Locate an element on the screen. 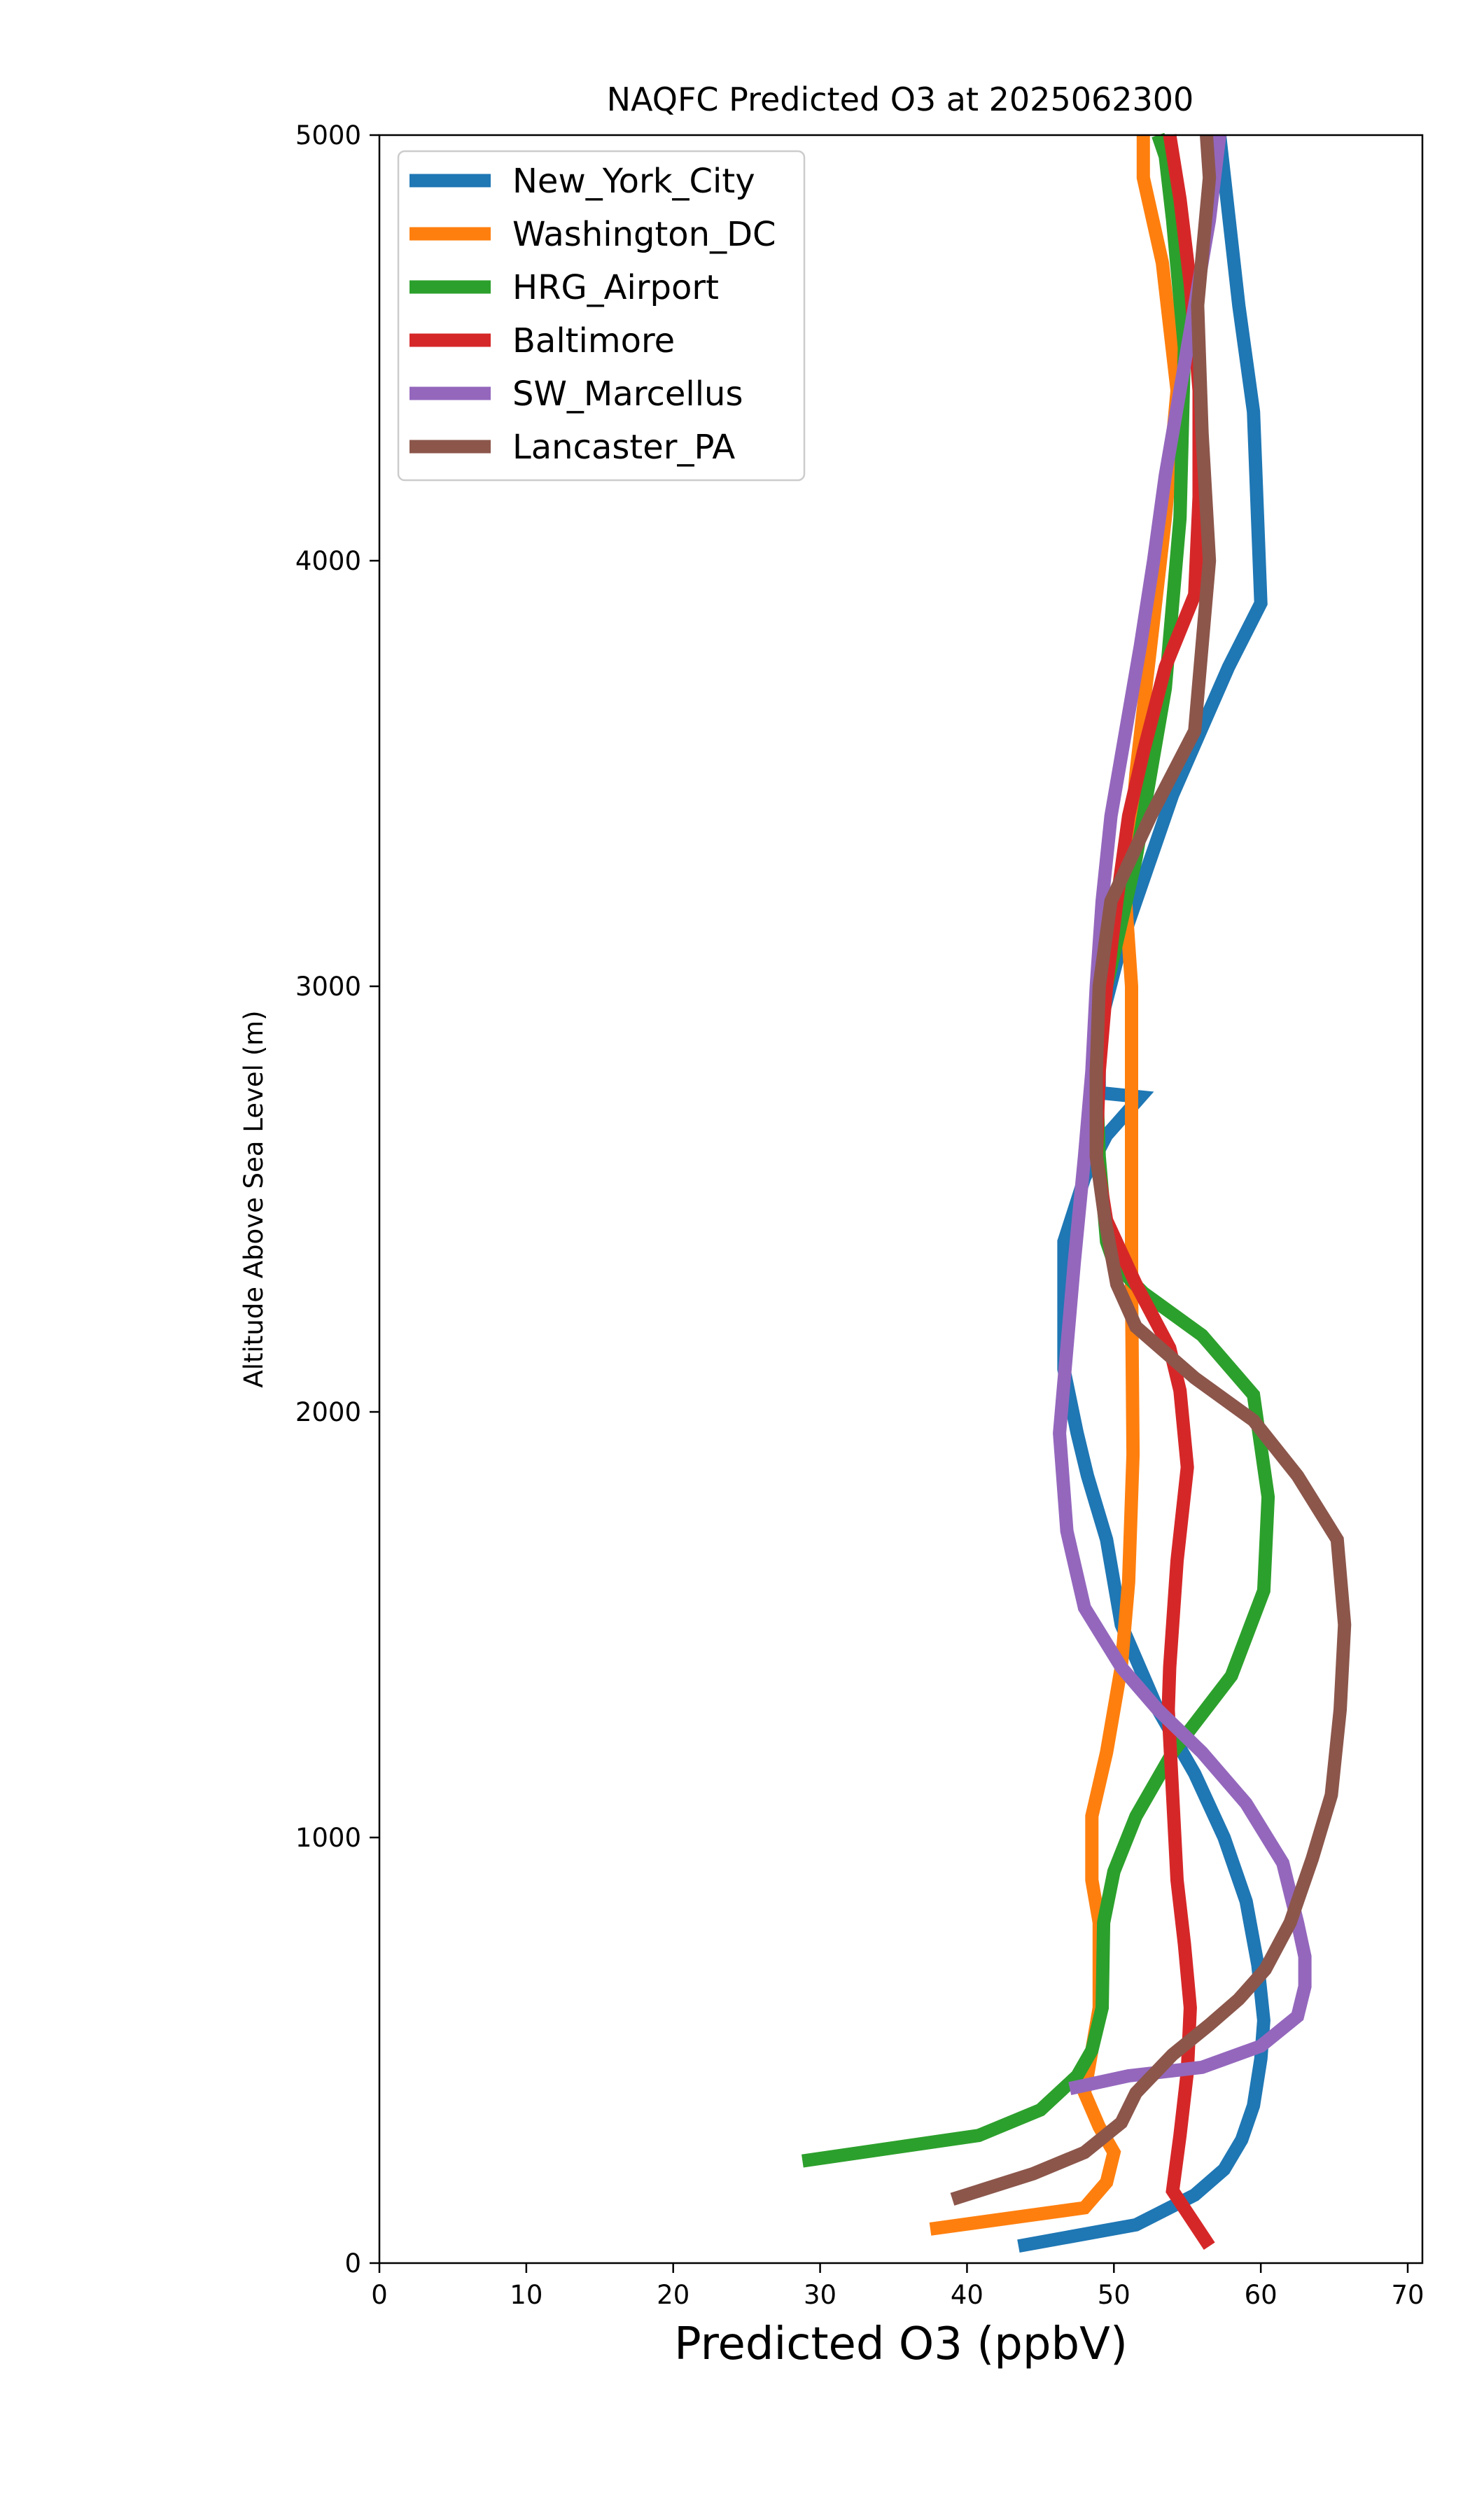  y-tick-label-1: 1000 is located at coordinates (328, 1838).